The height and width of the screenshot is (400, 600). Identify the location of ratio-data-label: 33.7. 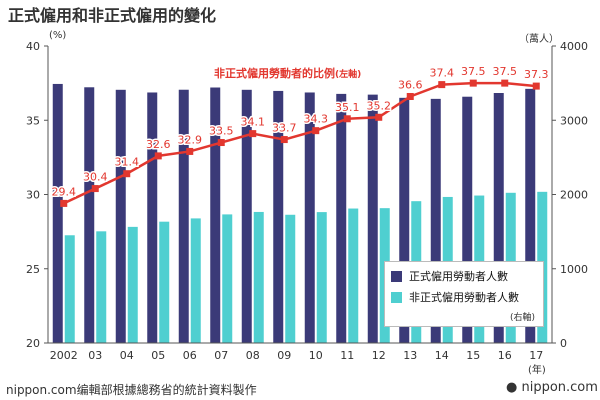
(284, 128).